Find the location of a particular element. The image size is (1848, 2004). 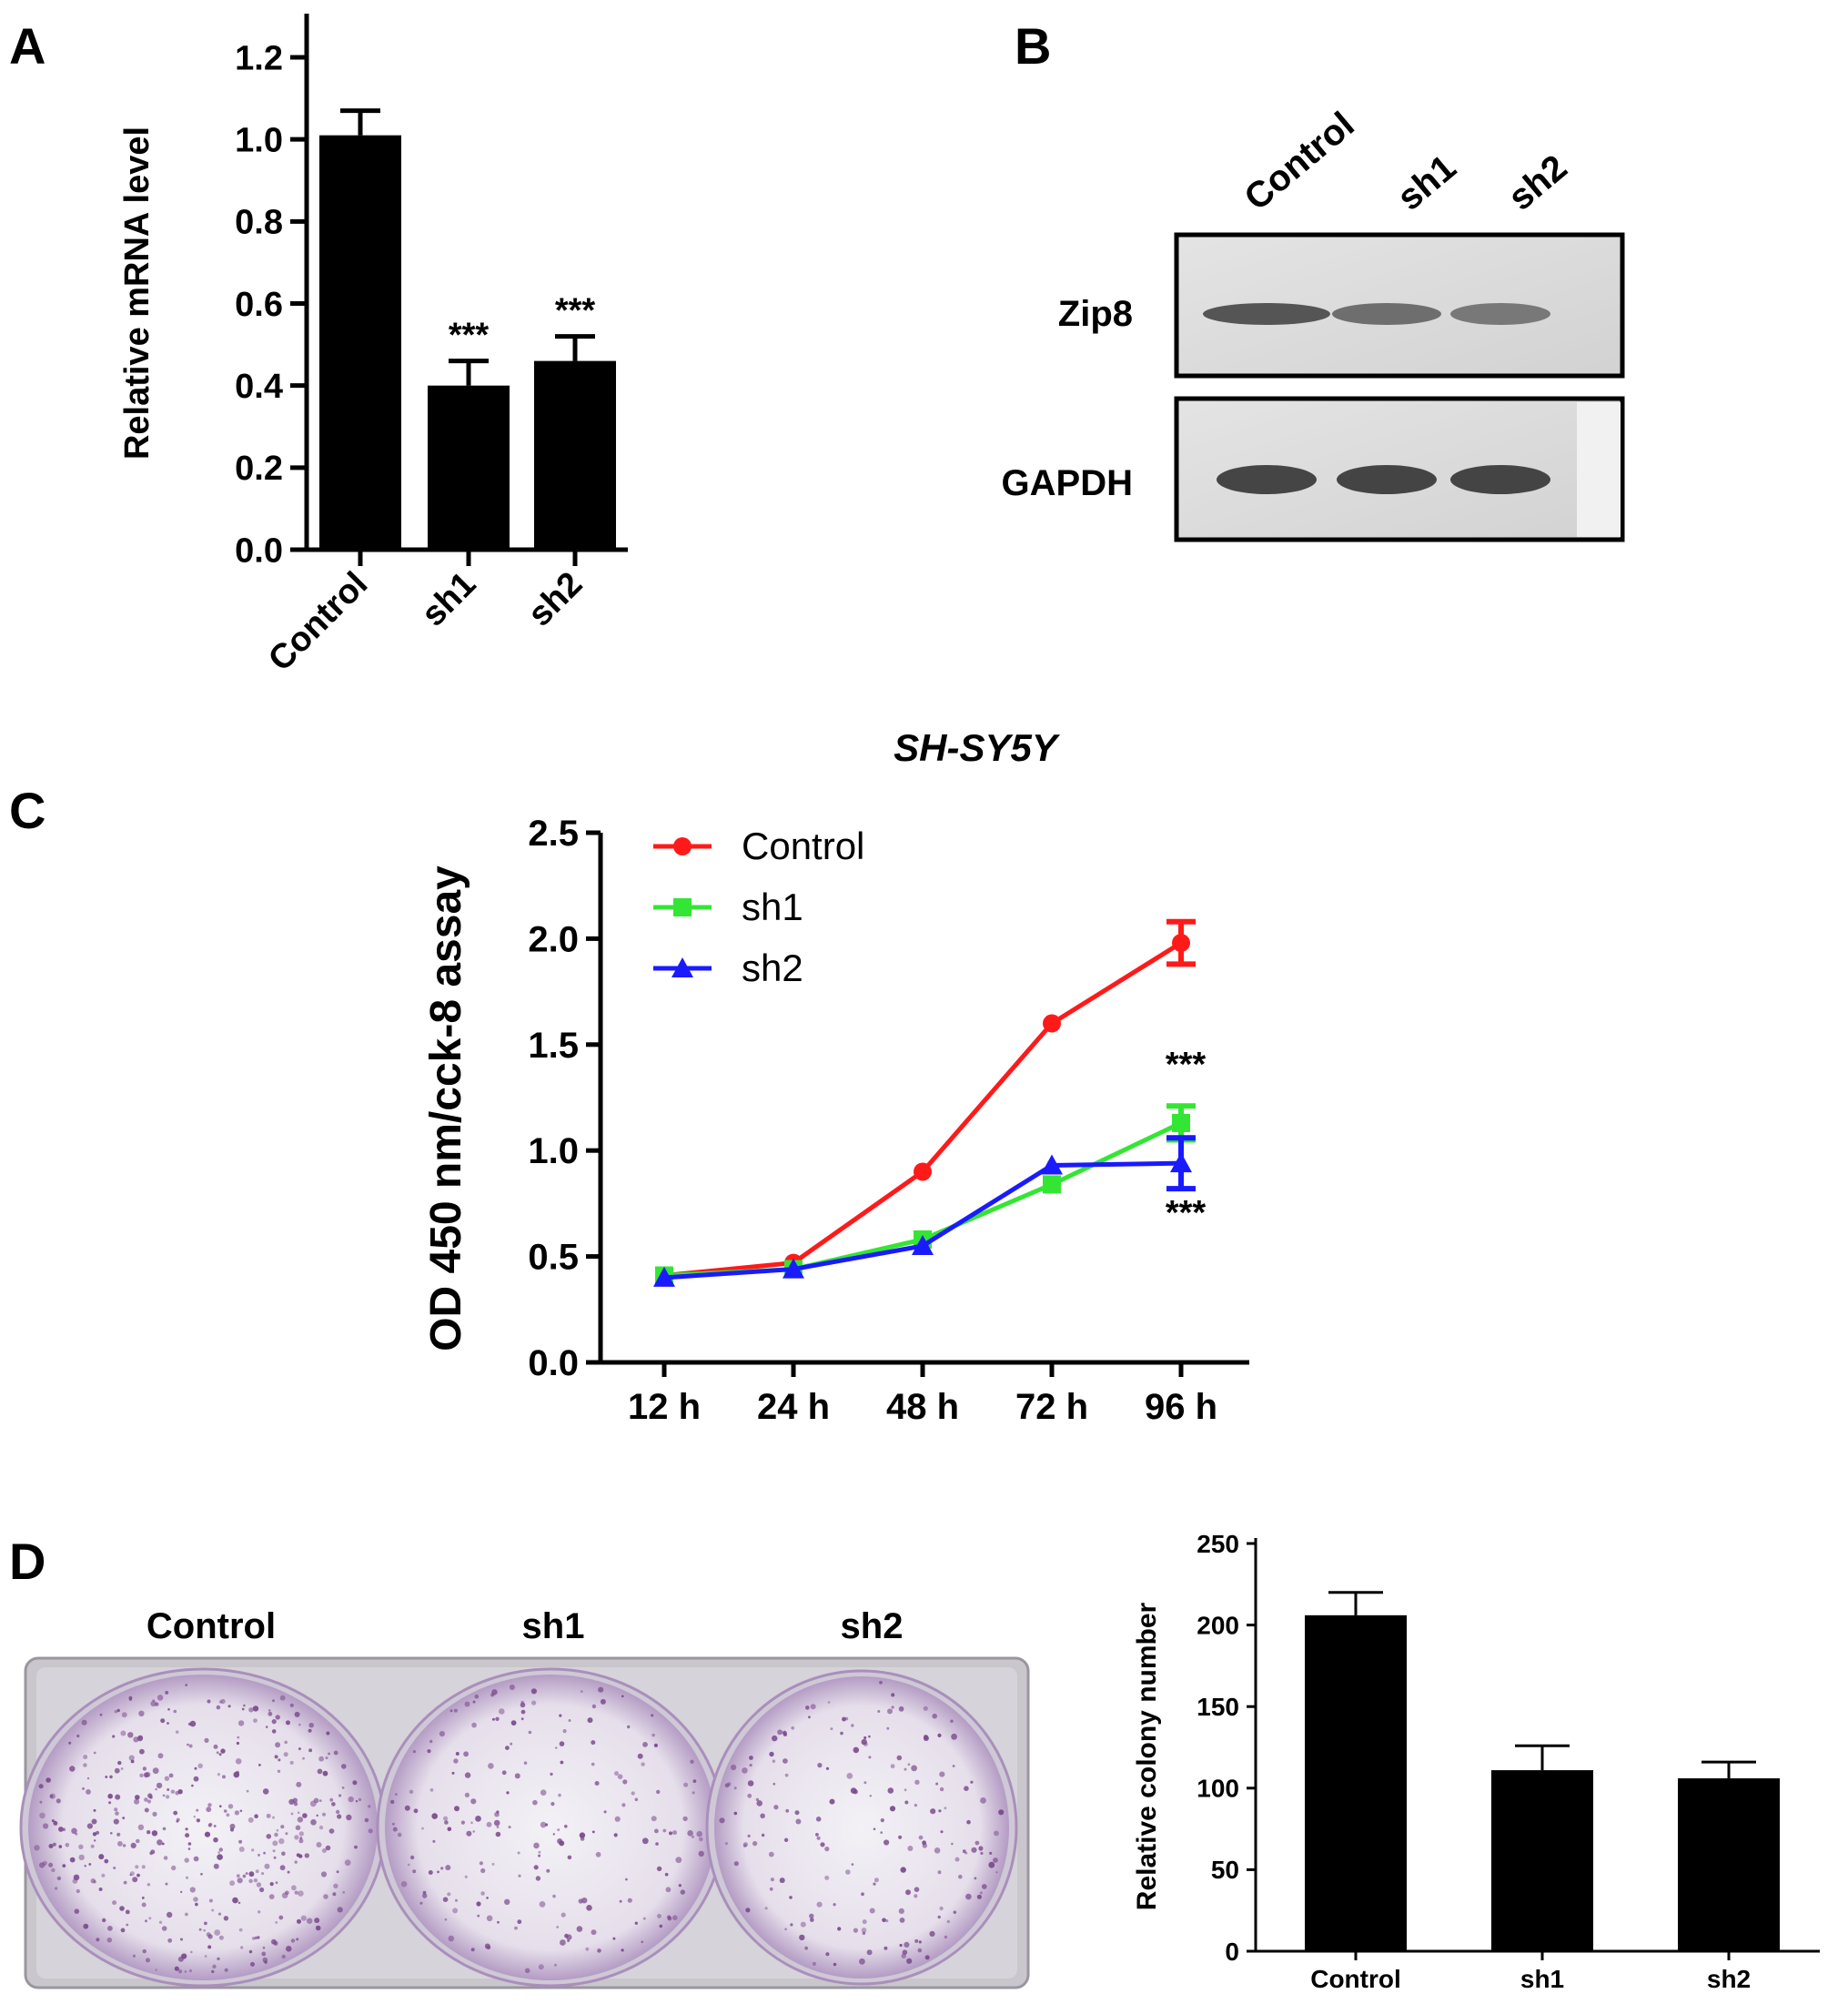

x-tick-label: 72 h is located at coordinates (1051, 1407).